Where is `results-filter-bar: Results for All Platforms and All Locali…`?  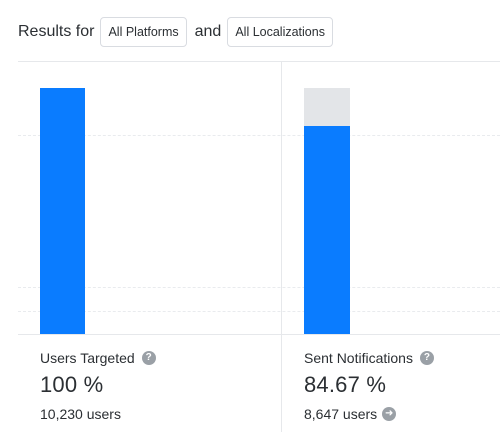
results-filter-bar: Results for All Platforms and All Locali… is located at coordinates (175, 32).